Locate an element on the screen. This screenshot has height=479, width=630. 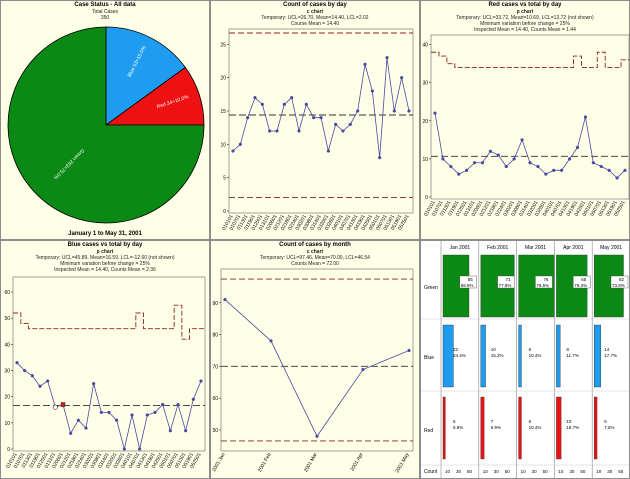
cell-count: 7 is located at coordinates (492, 421).